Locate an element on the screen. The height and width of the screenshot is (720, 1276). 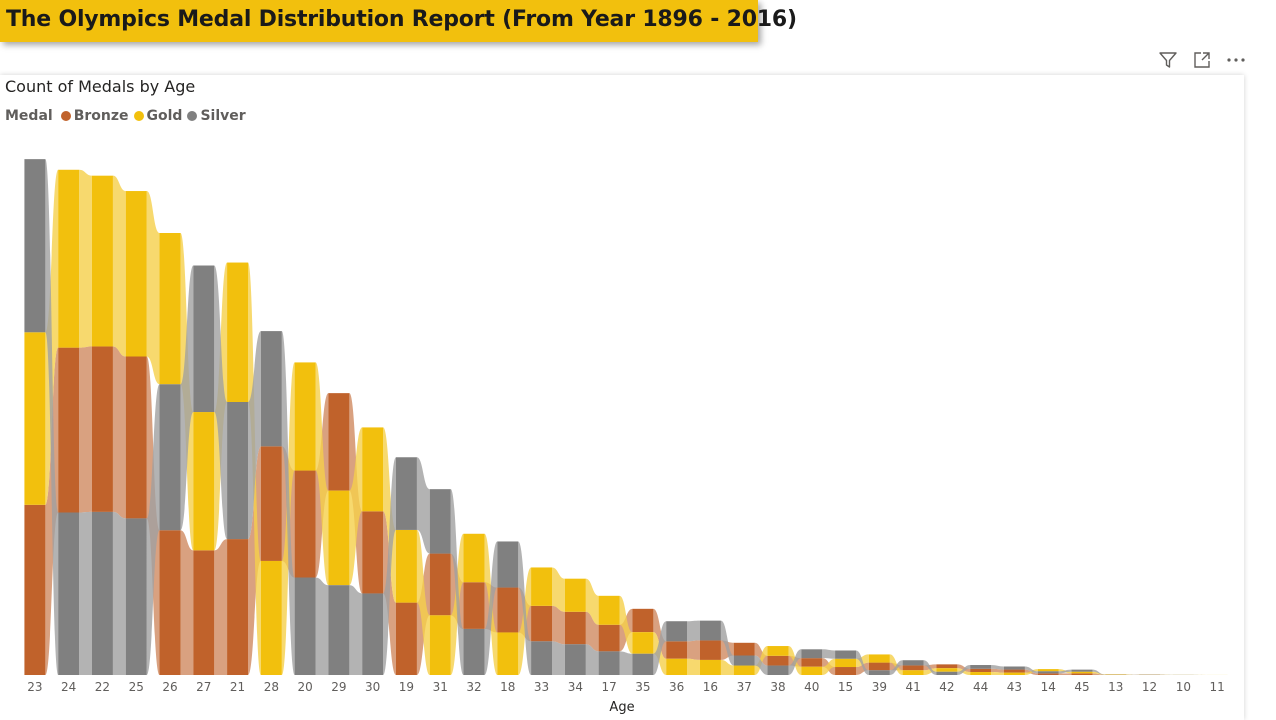
focus-mode-icon is located at coordinates (1202, 60).